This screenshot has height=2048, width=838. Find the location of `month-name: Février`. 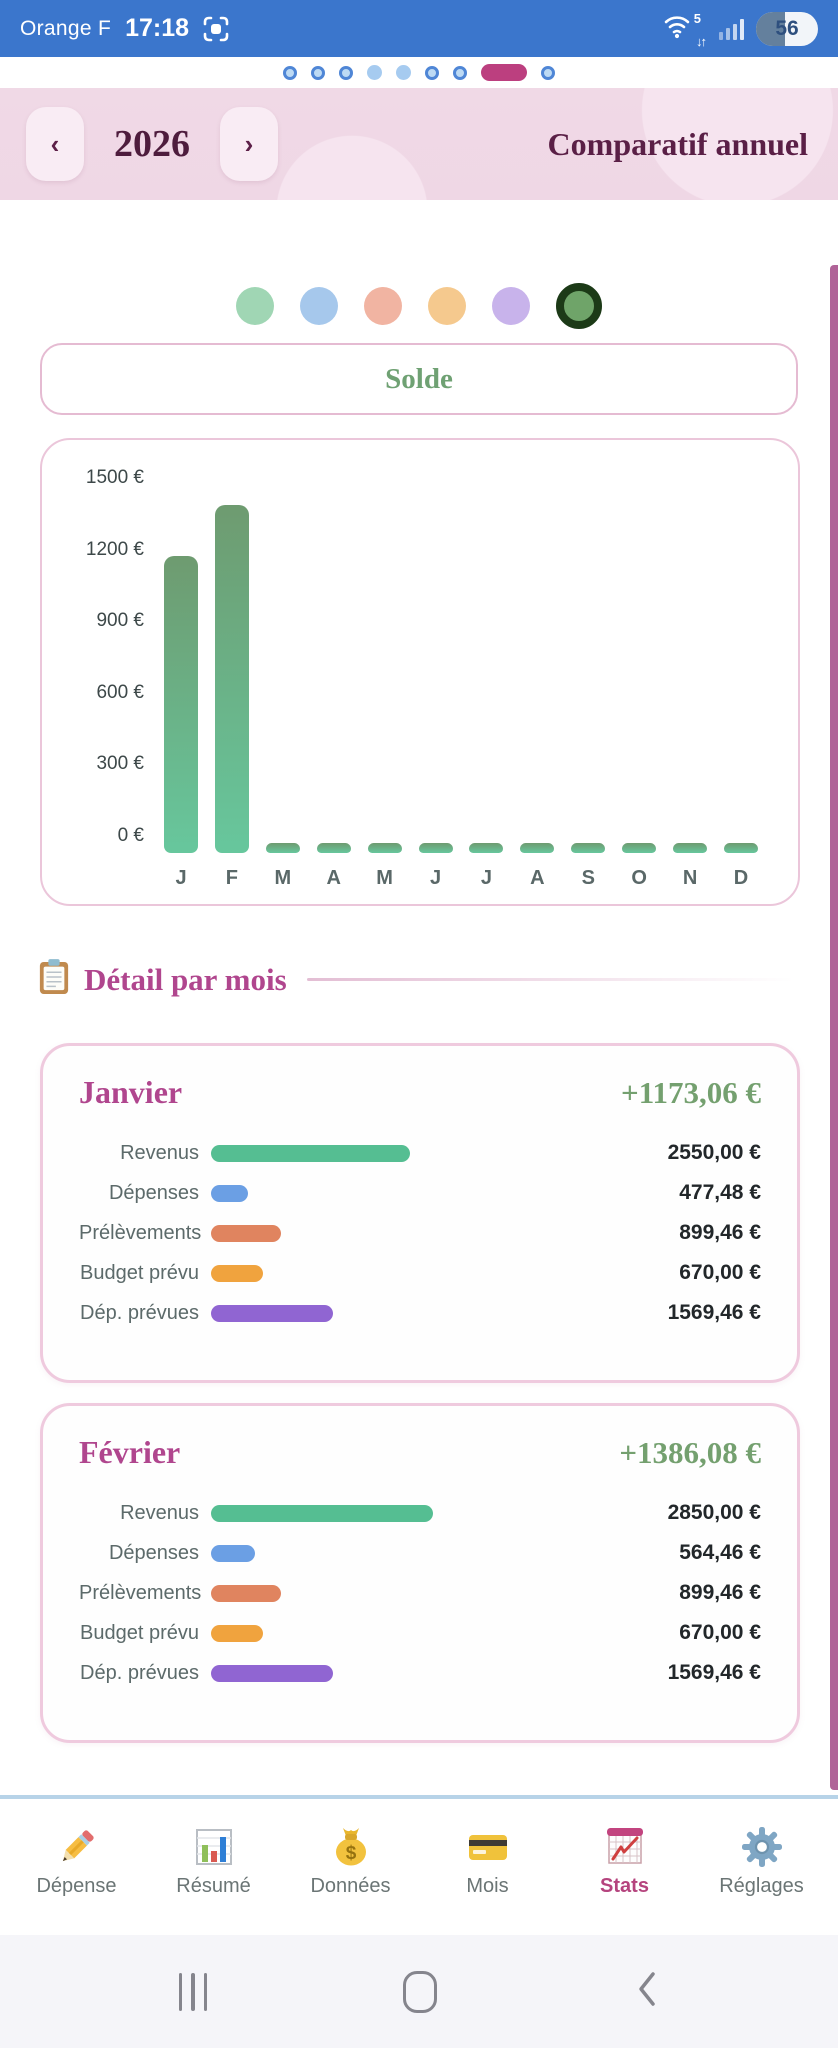

month-name: Février is located at coordinates (130, 1452).